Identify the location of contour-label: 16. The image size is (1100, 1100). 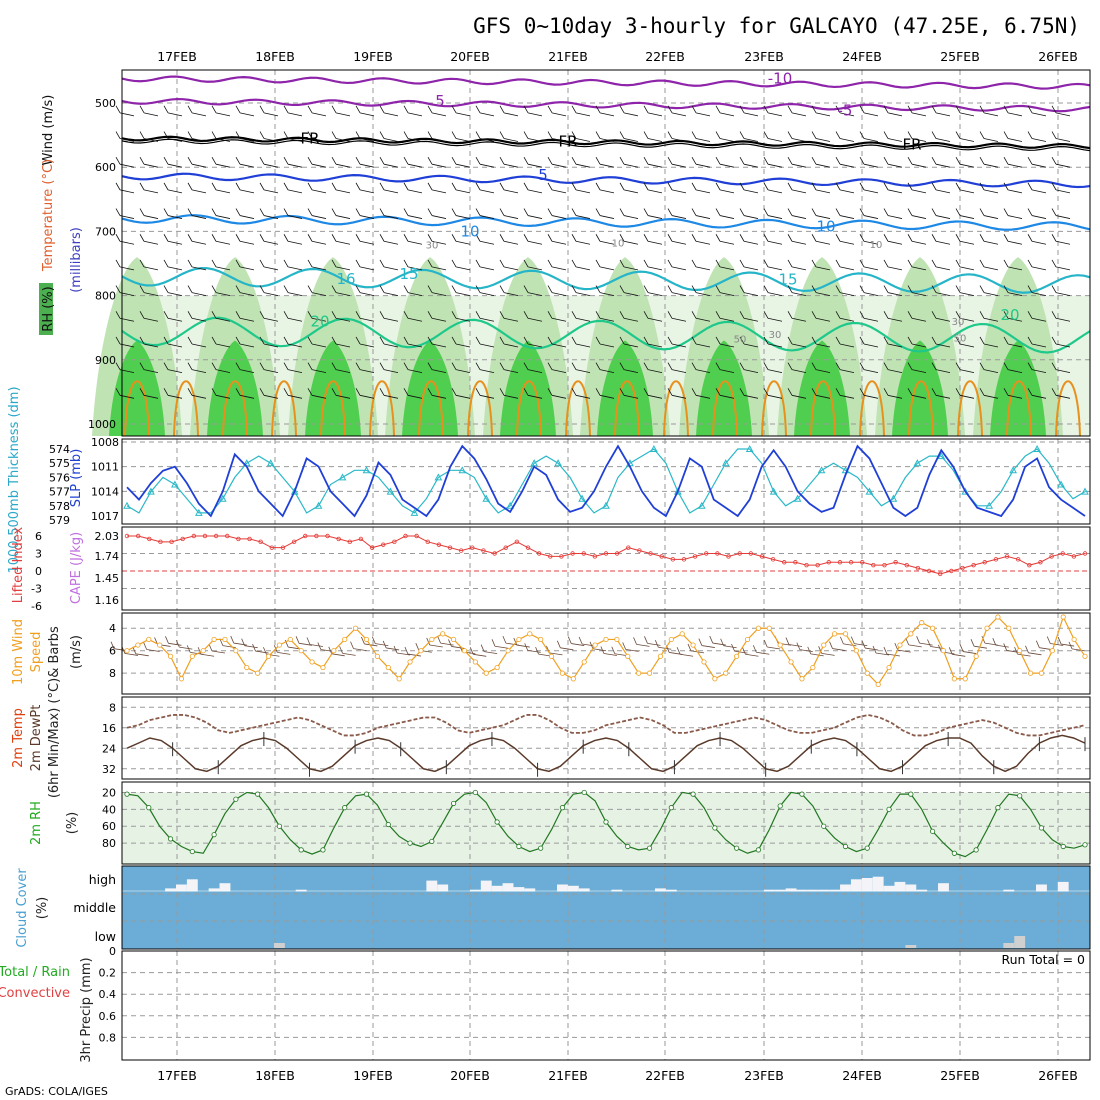
(345, 279).